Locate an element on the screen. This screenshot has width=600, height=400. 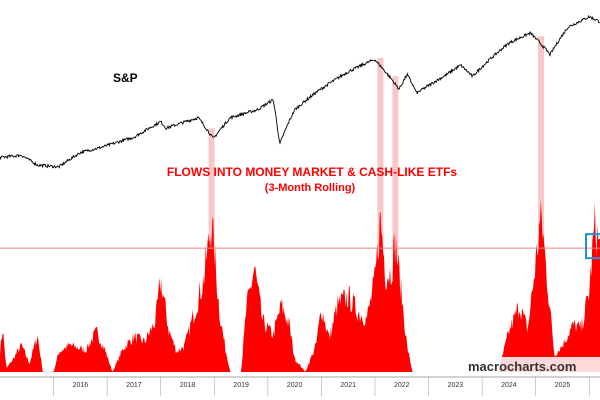
x-tick-label: 2022 is located at coordinates (402, 385).